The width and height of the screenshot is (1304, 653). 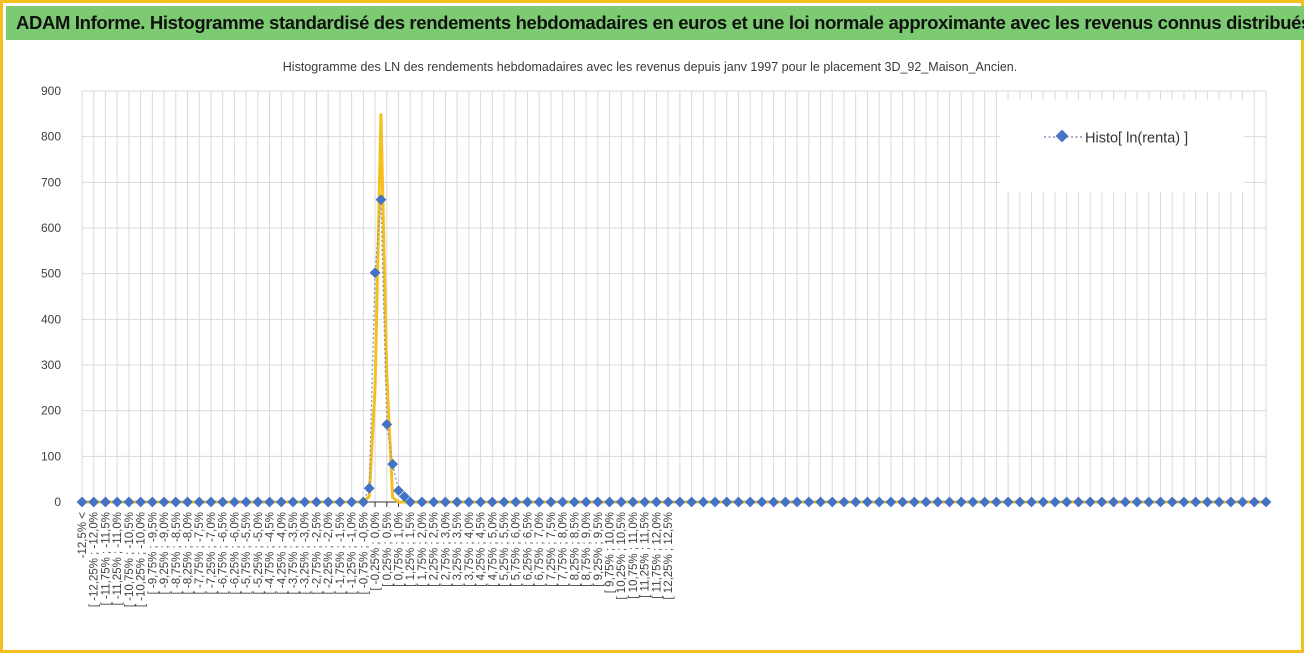 I want to click on x-tick-label: [ -11,25% ; -11,0%, so click(x=118, y=559).